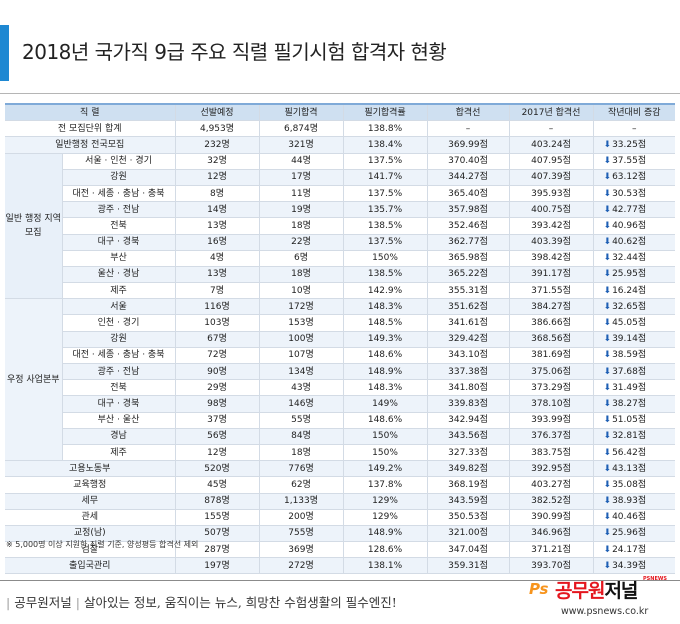 The height and width of the screenshot is (624, 680). Describe the element at coordinates (629, 452) in the screenshot. I see `change-value: 56.42점` at that location.